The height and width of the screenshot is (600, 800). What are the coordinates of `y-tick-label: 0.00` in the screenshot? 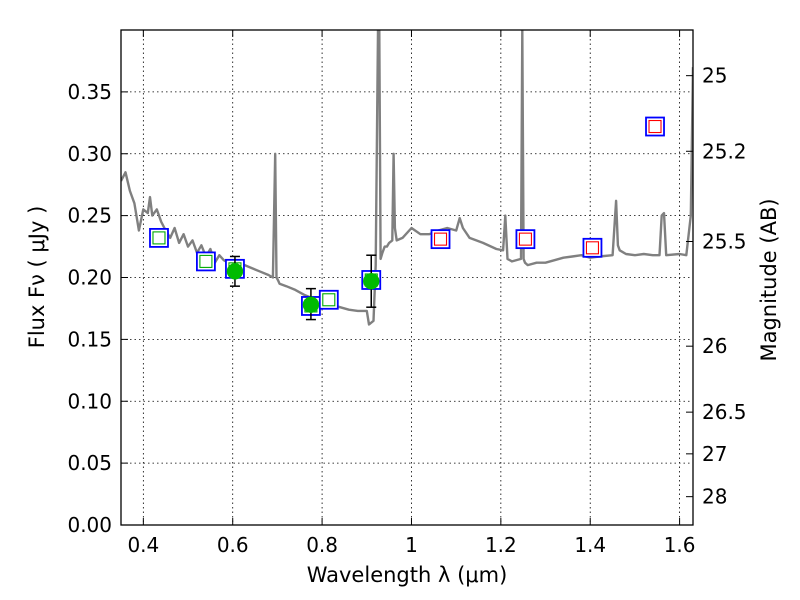 It's located at (89, 525).